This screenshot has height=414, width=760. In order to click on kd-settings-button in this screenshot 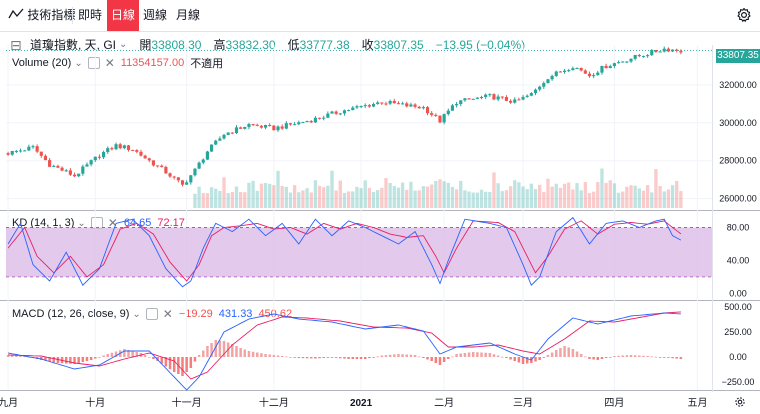, I will do `click(96, 223)`.